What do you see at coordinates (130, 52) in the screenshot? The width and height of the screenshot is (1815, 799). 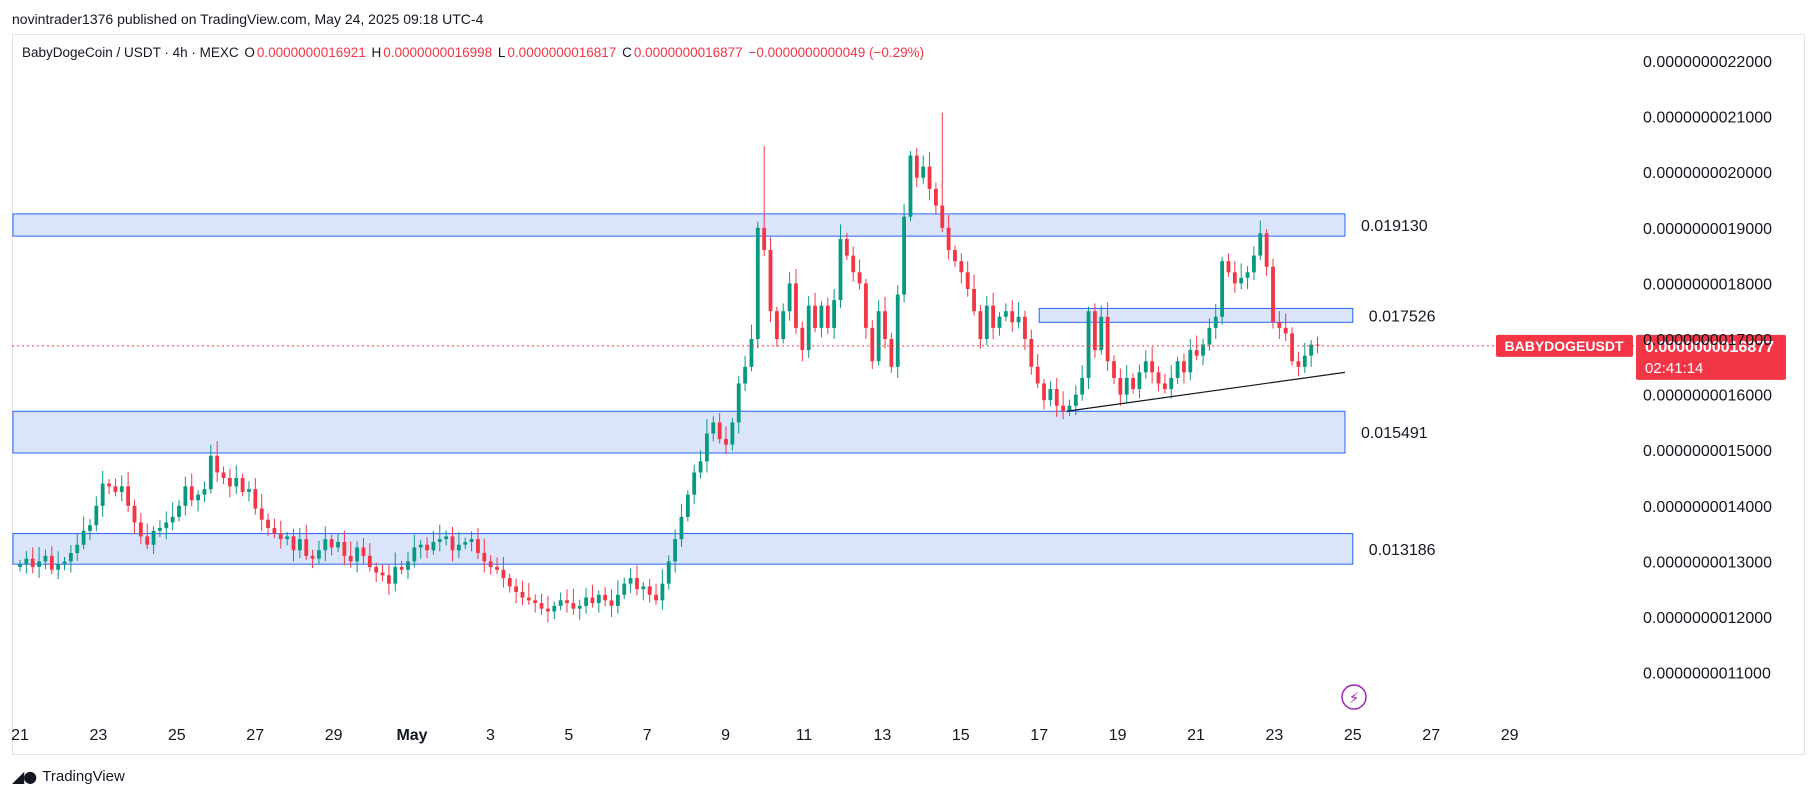 I see `legend-symbol: BabyDogeCoin / USDT · 4h · MEXC` at bounding box center [130, 52].